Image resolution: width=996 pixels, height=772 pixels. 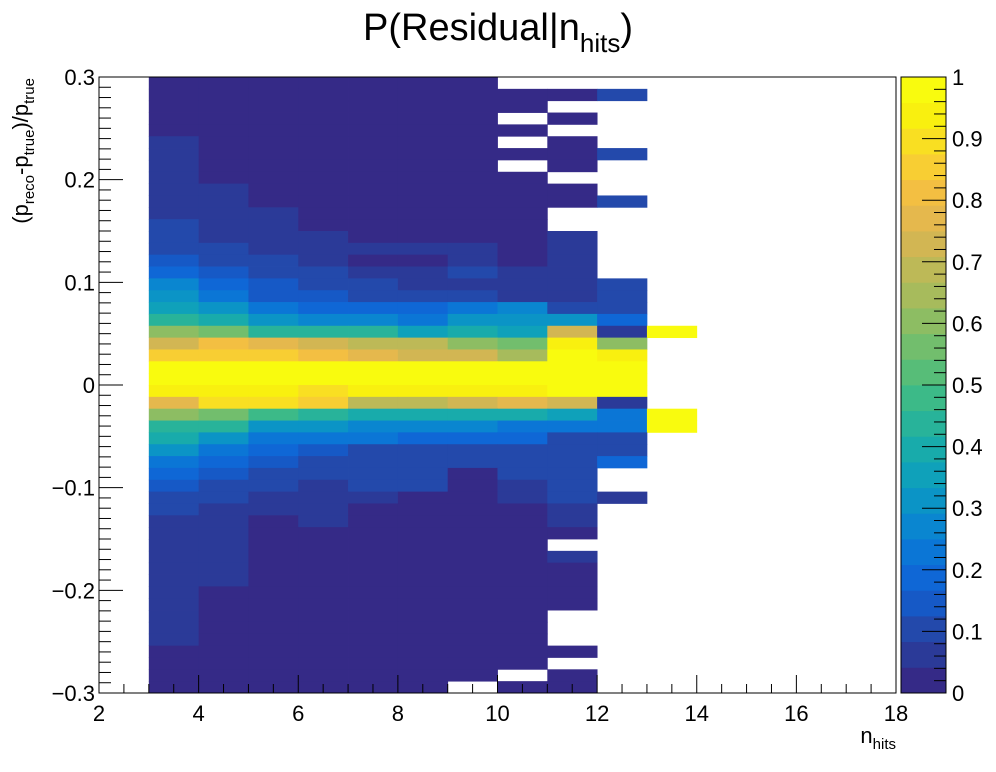 I want to click on z-tick-label: 0.4, so click(x=967, y=447).